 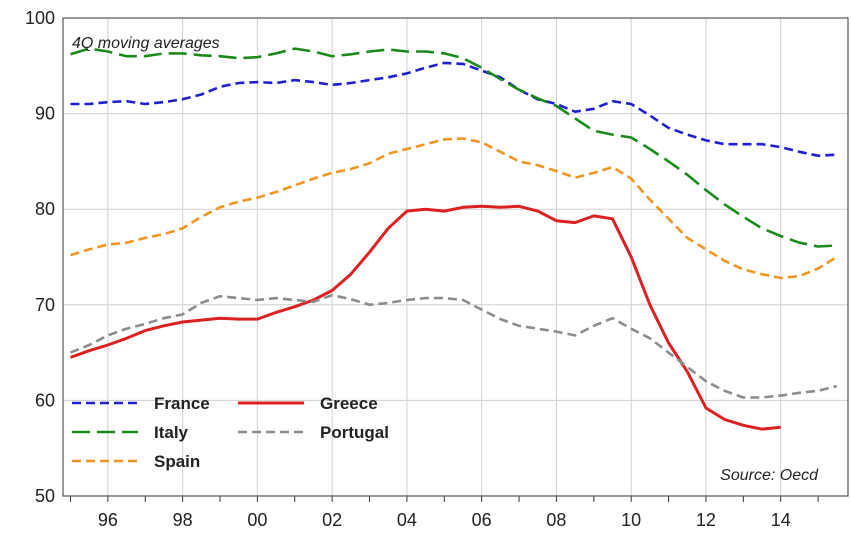 I want to click on legend-label-italy: Italy, so click(x=171, y=432).